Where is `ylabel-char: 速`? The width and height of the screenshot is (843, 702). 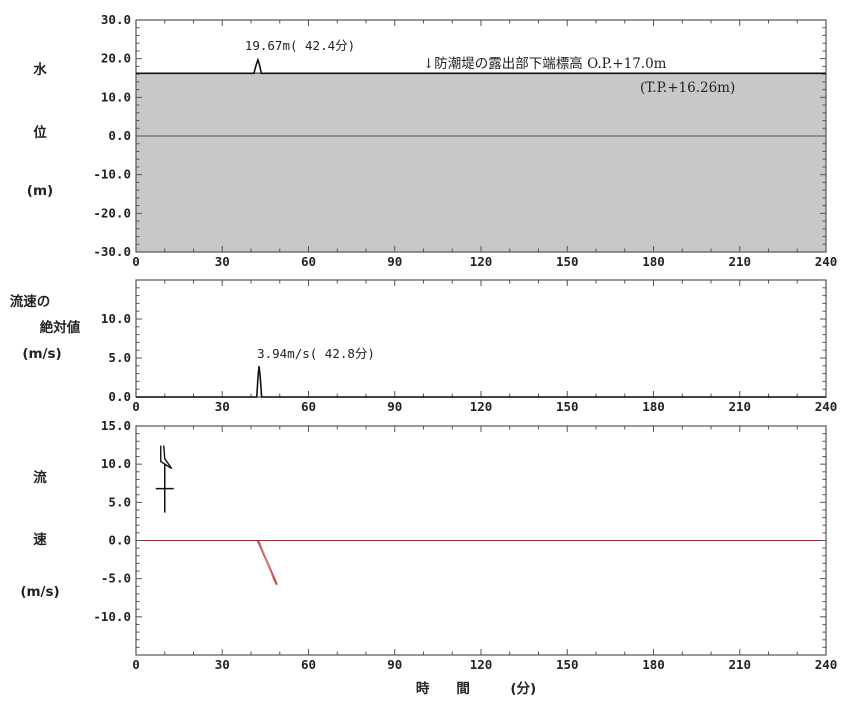
ylabel-char: 速 is located at coordinates (40, 539).